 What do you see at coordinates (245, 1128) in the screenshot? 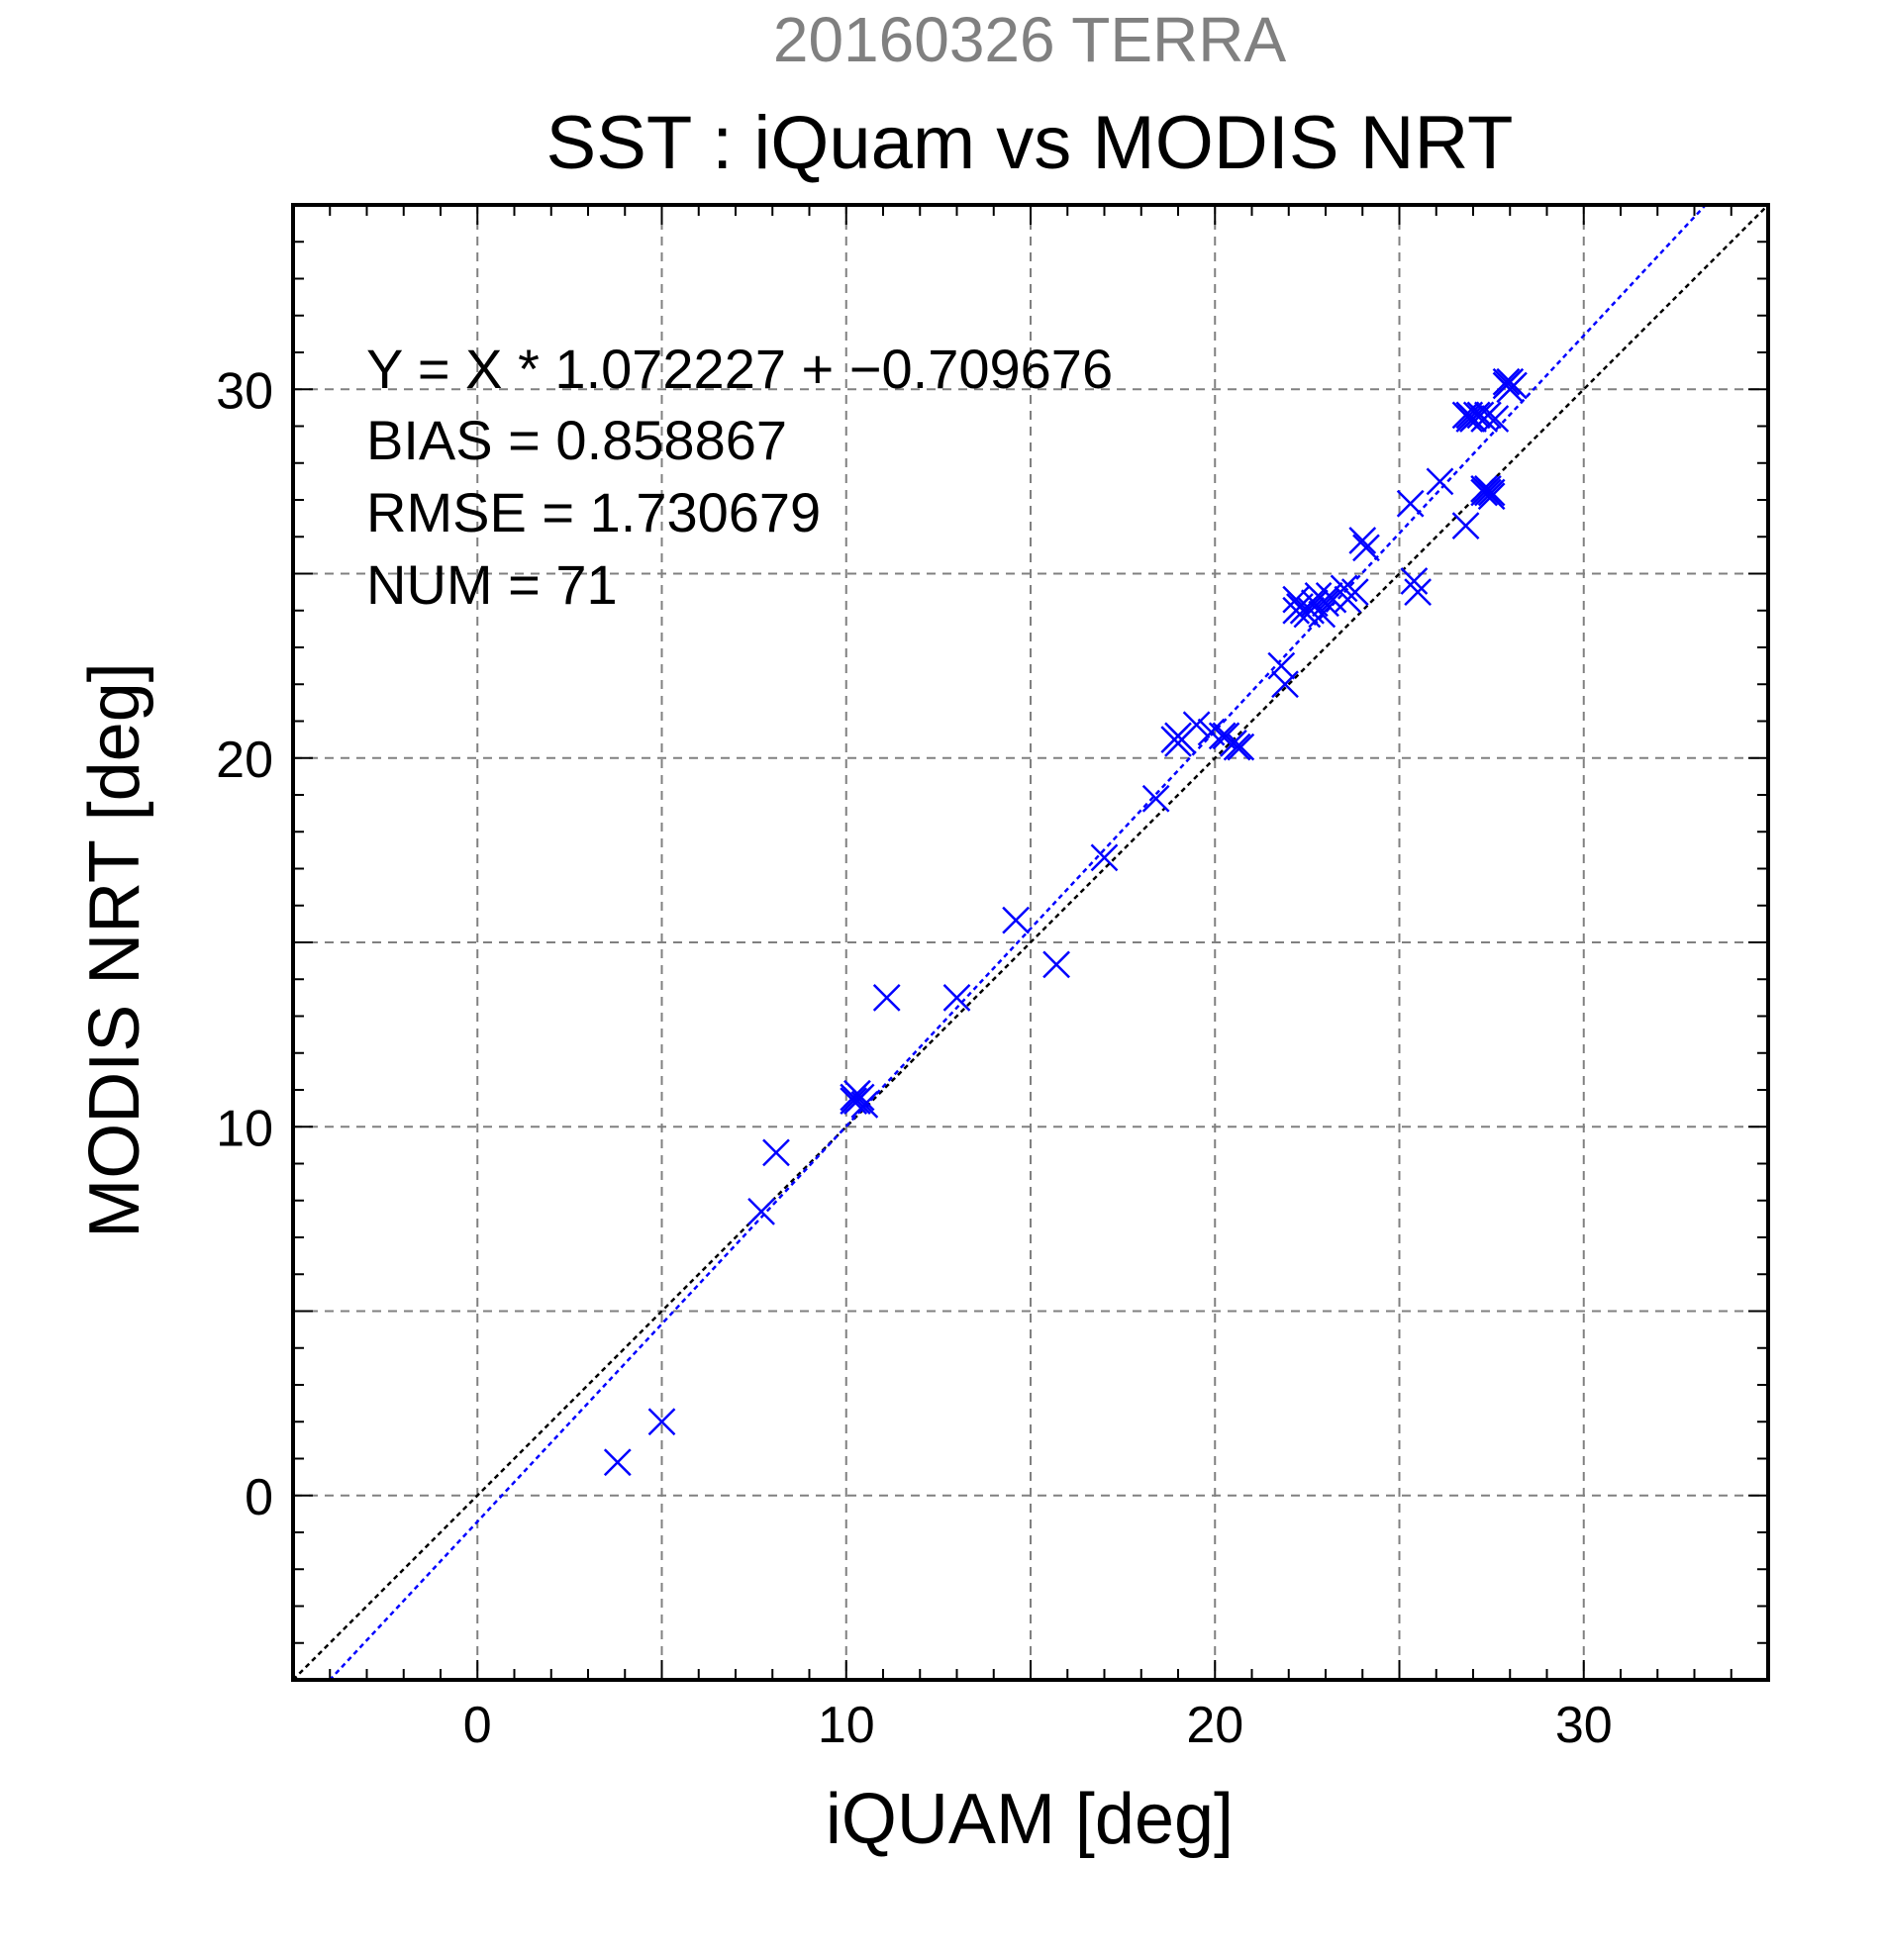
I see `y-tick-label: 10` at bounding box center [245, 1128].